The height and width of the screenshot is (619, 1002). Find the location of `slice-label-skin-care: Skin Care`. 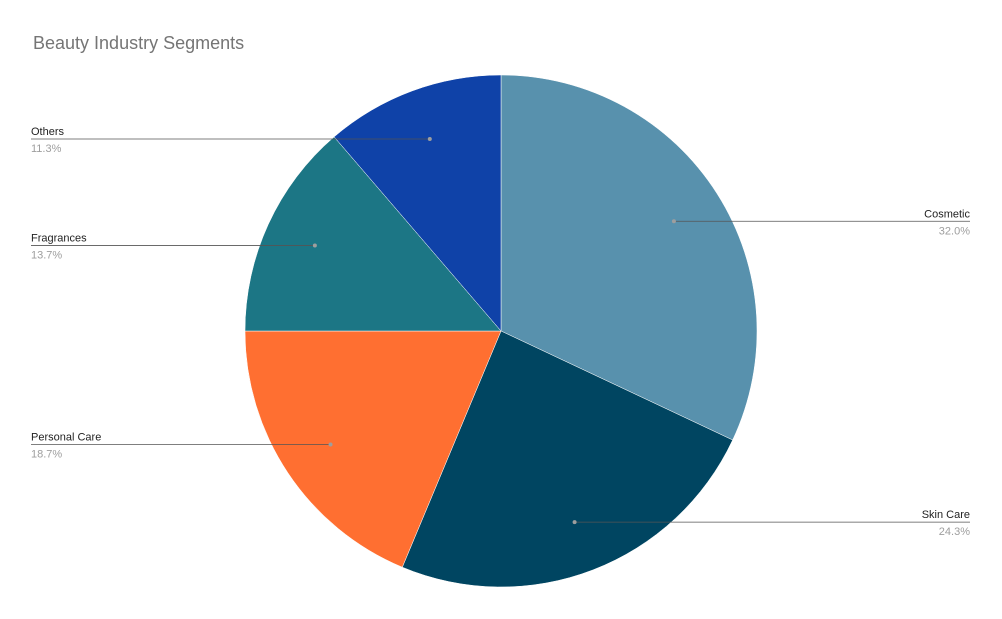

slice-label-skin-care: Skin Care is located at coordinates (946, 515).